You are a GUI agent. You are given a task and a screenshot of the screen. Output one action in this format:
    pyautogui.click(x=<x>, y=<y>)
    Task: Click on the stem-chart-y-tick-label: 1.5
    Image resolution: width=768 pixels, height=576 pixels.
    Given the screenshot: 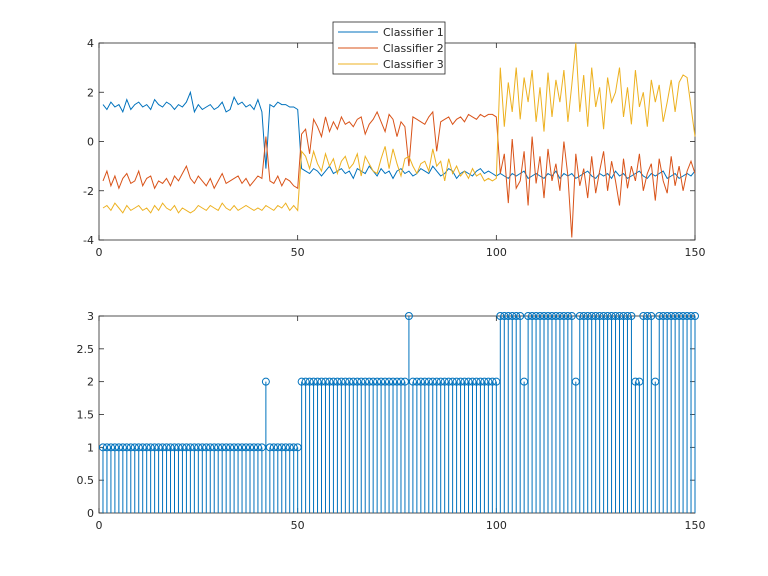 What is the action you would take?
    pyautogui.click(x=86, y=415)
    